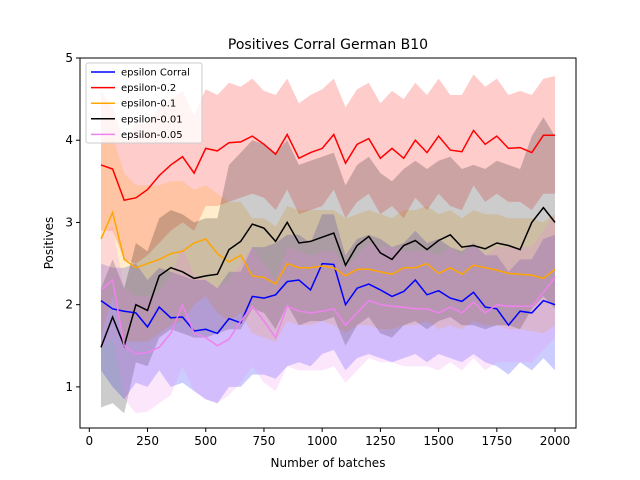 The width and height of the screenshot is (640, 480). I want to click on legend-label-3: epsilon-0.01, so click(152, 119).